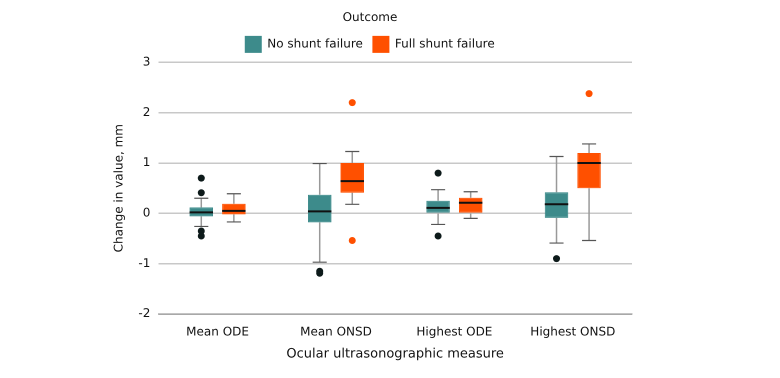 This screenshot has height=378, width=780. I want to click on x-tick-label: Highest ONSD, so click(573, 331).